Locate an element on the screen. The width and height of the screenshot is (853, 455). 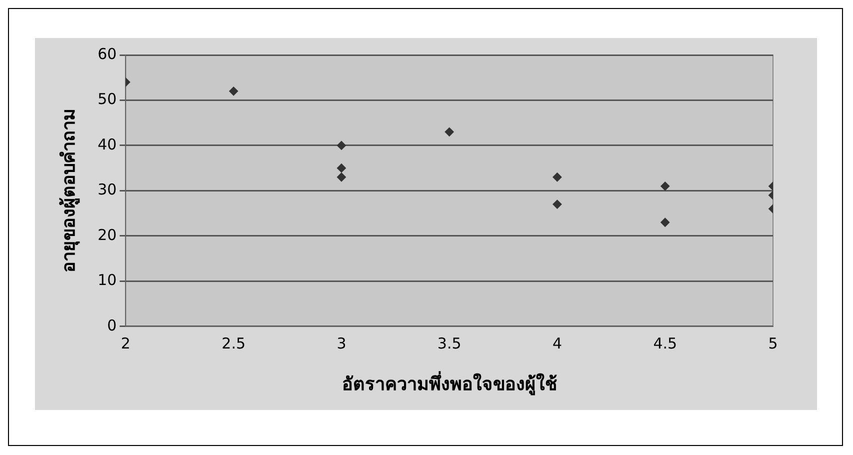
x-tick-label: 2 is located at coordinates (125, 343).